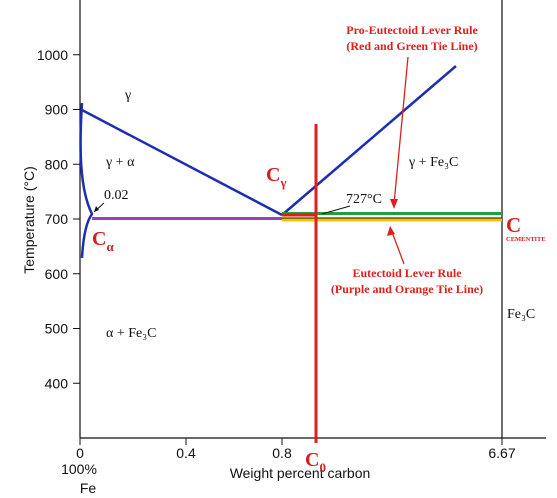  I want to click on phase-label-gamma-alpha: γ + α, so click(120, 162).